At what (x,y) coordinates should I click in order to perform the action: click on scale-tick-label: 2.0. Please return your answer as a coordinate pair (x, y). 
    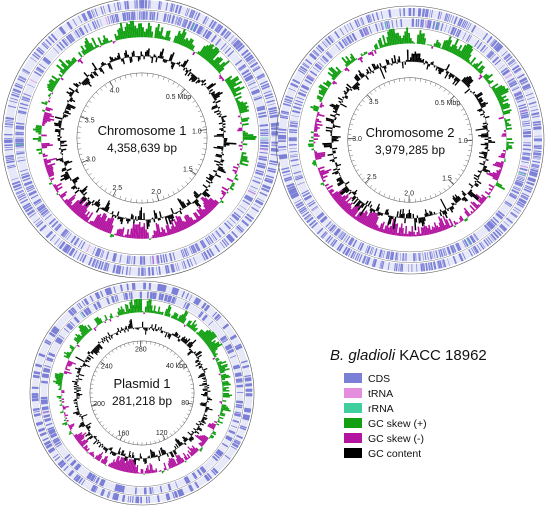
    Looking at the image, I should click on (156, 192).